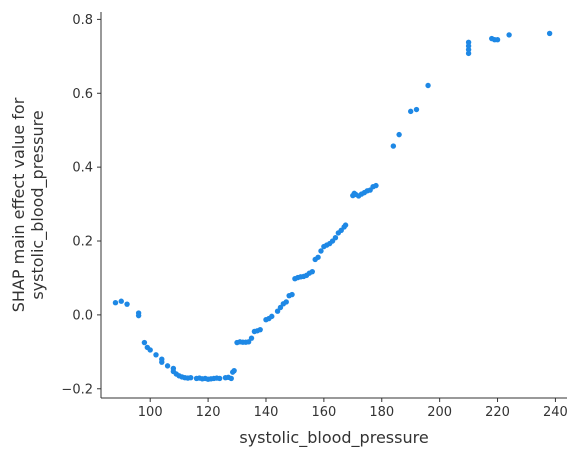 Image resolution: width=576 pixels, height=456 pixels. I want to click on x-tick-label: 200, so click(439, 412).